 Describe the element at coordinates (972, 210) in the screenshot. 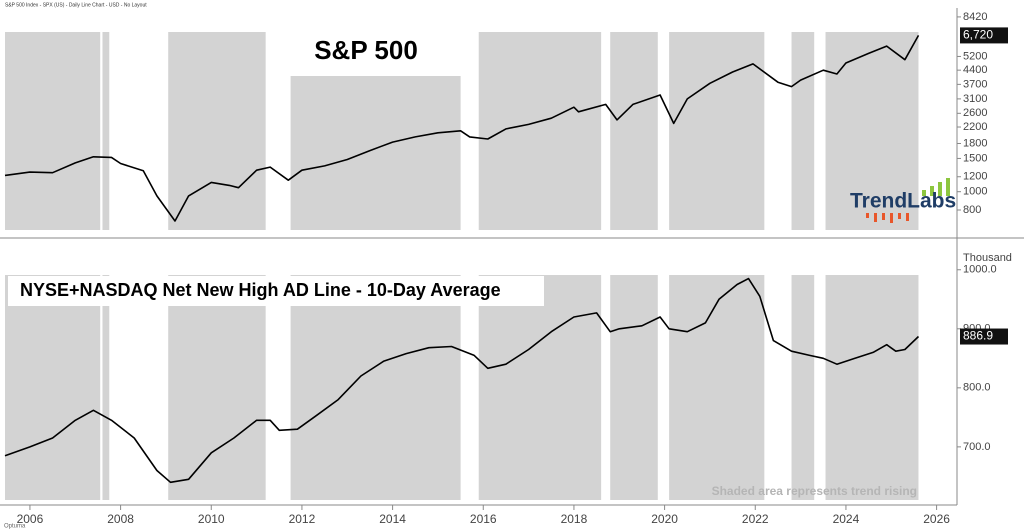

I see `y-tick-label: 800` at that location.